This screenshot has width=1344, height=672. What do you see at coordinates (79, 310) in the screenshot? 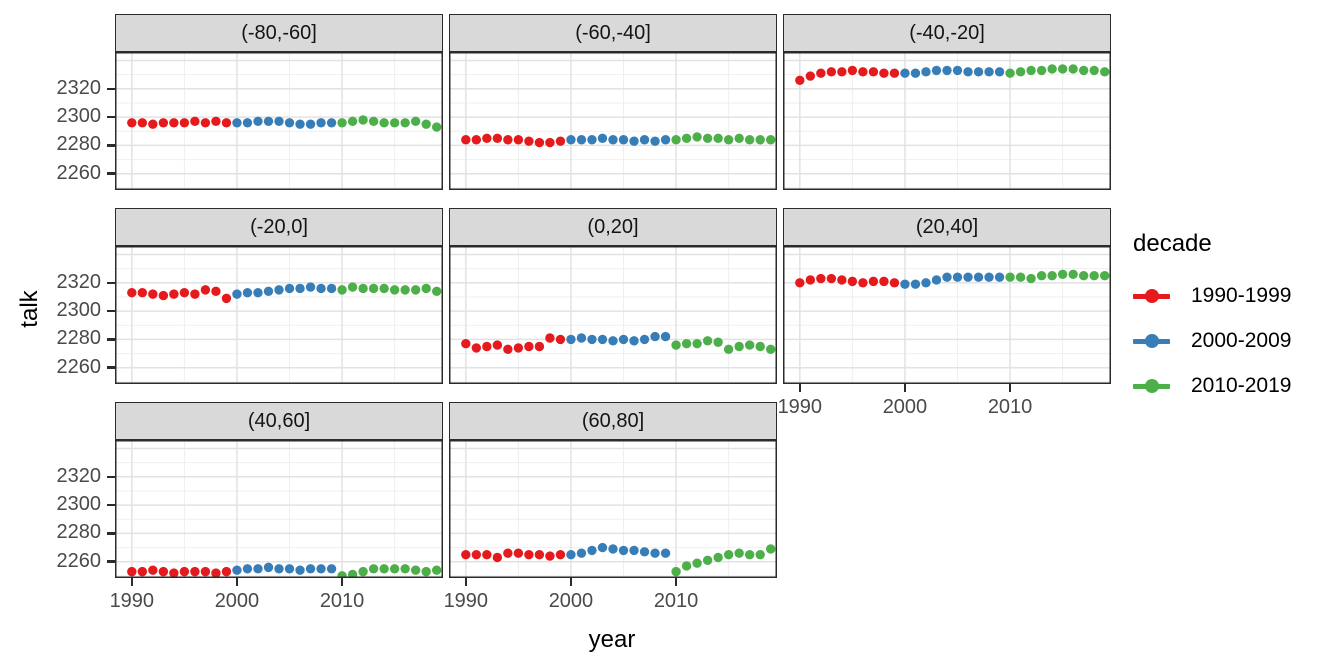
I see `y-axis-tick-label: 2300` at bounding box center [79, 310].